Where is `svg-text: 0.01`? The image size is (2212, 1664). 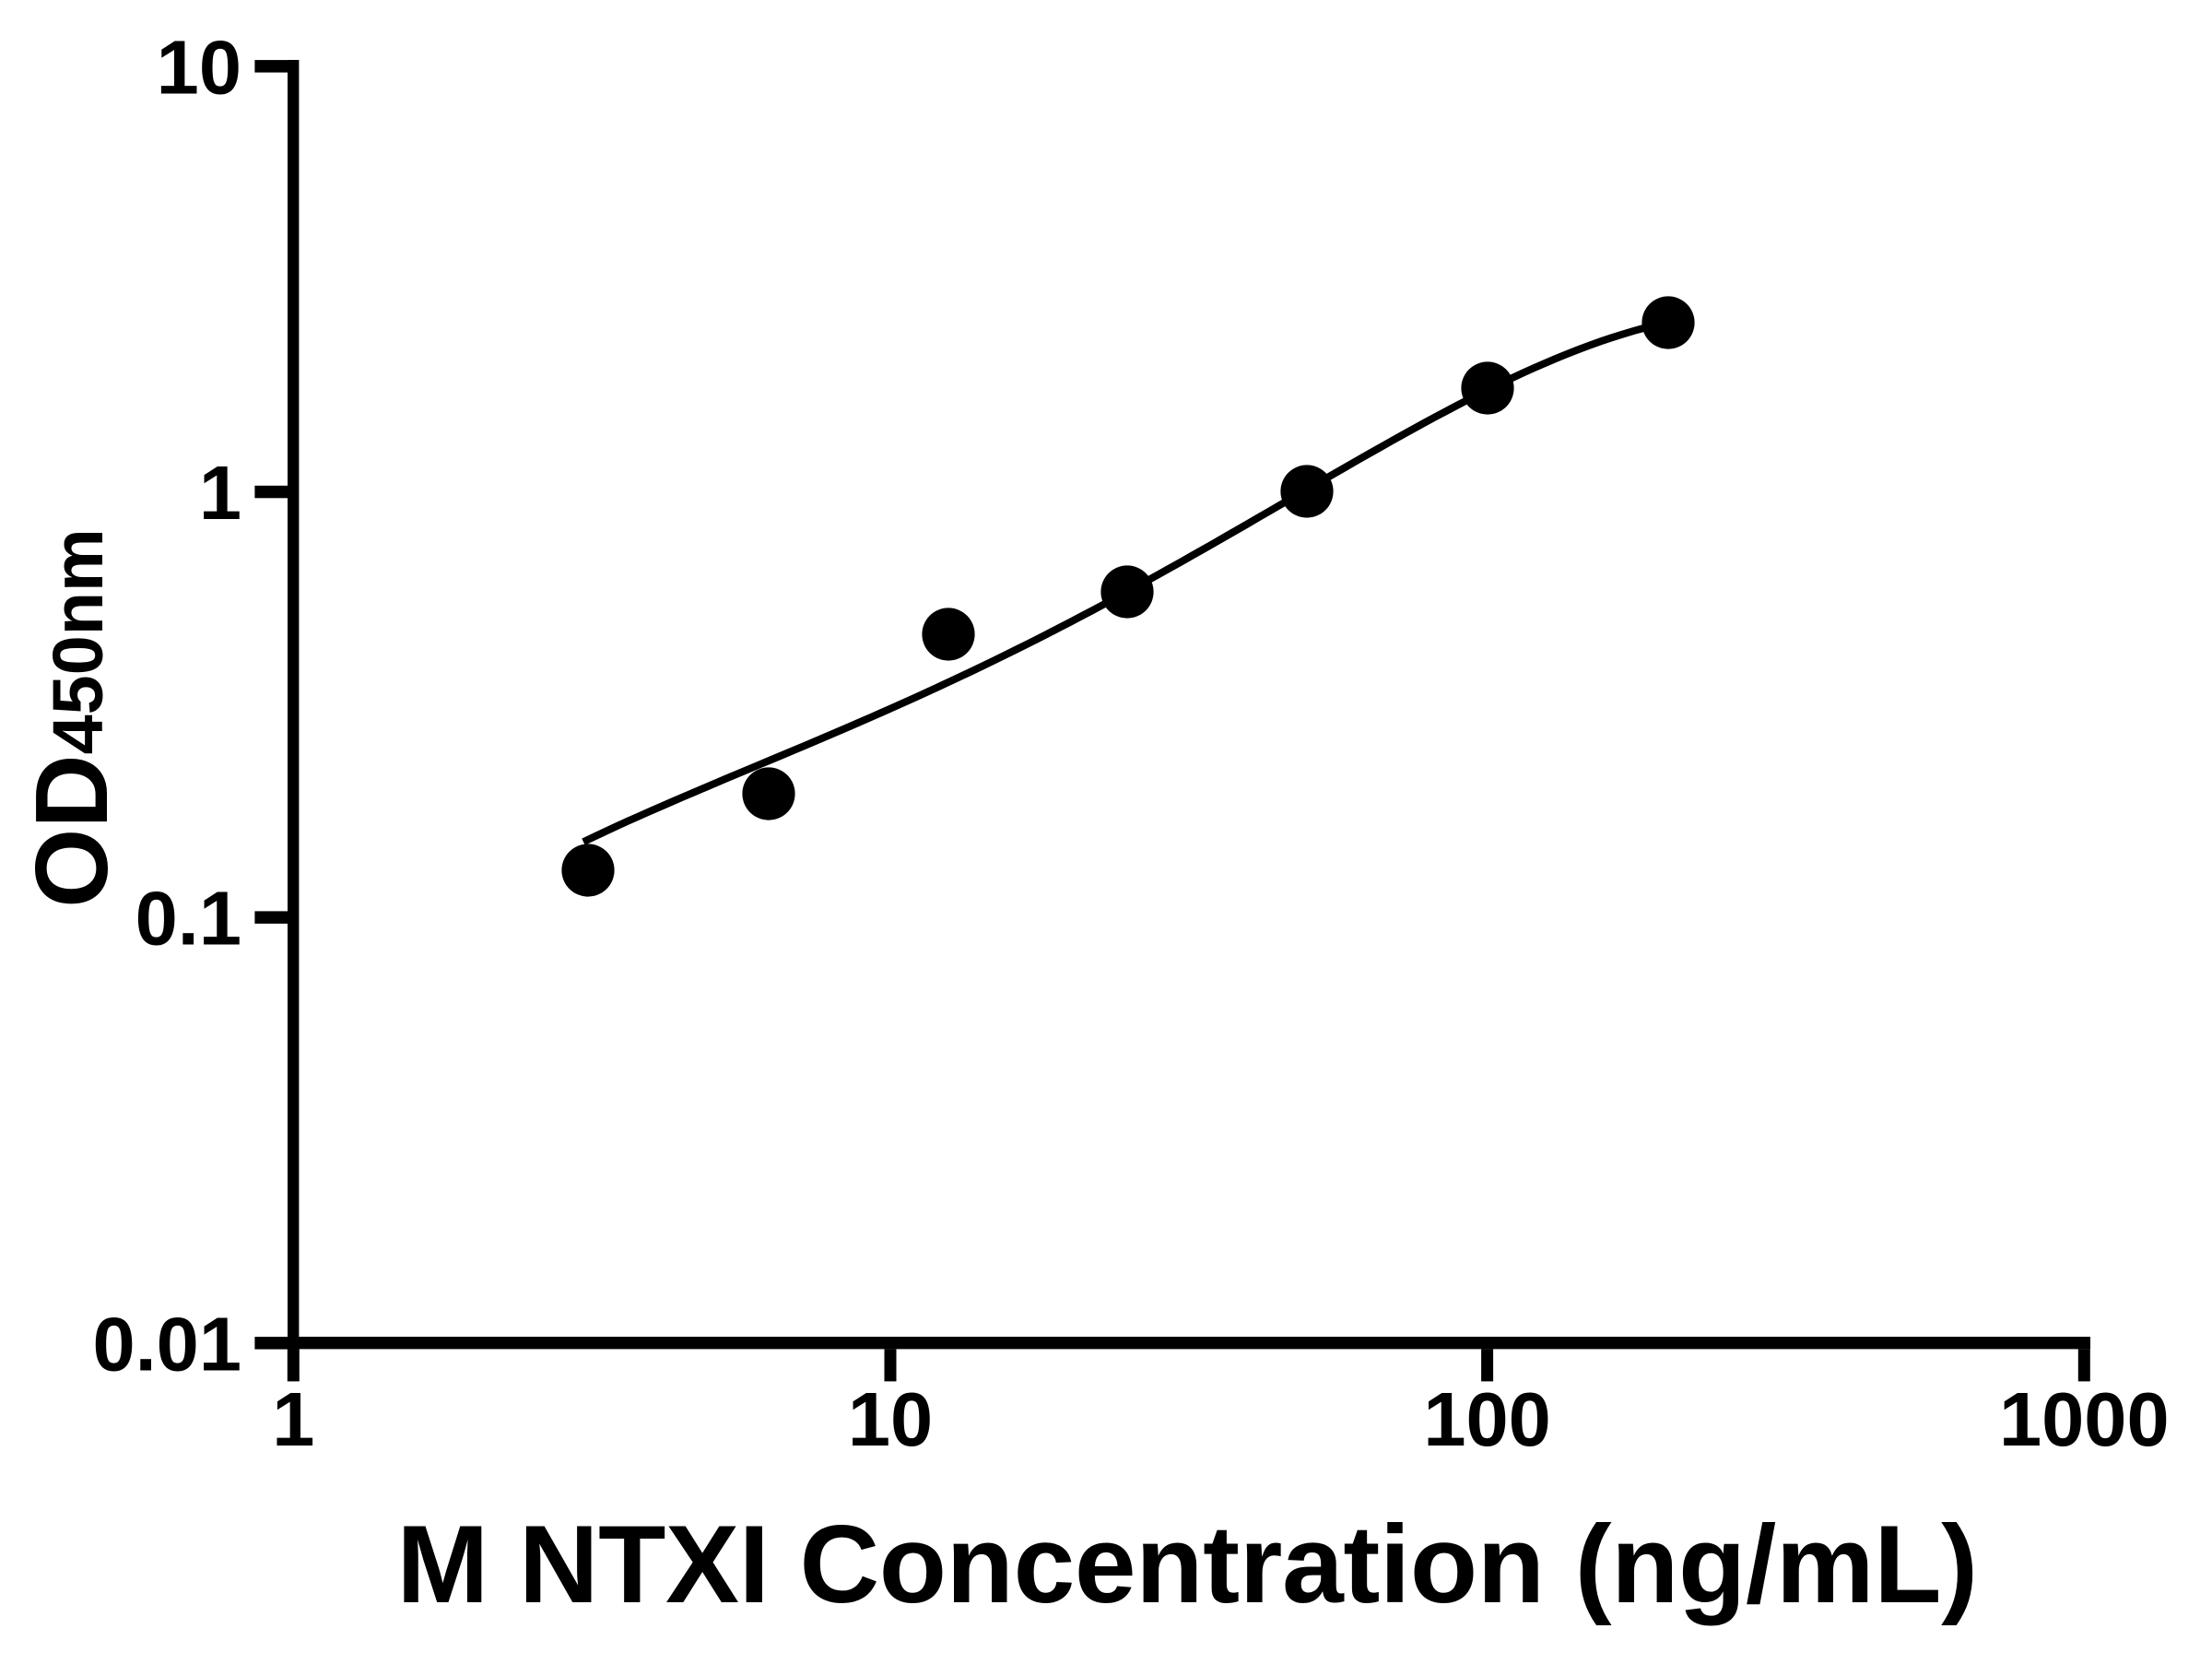 svg-text: 0.01 is located at coordinates (166, 1344).